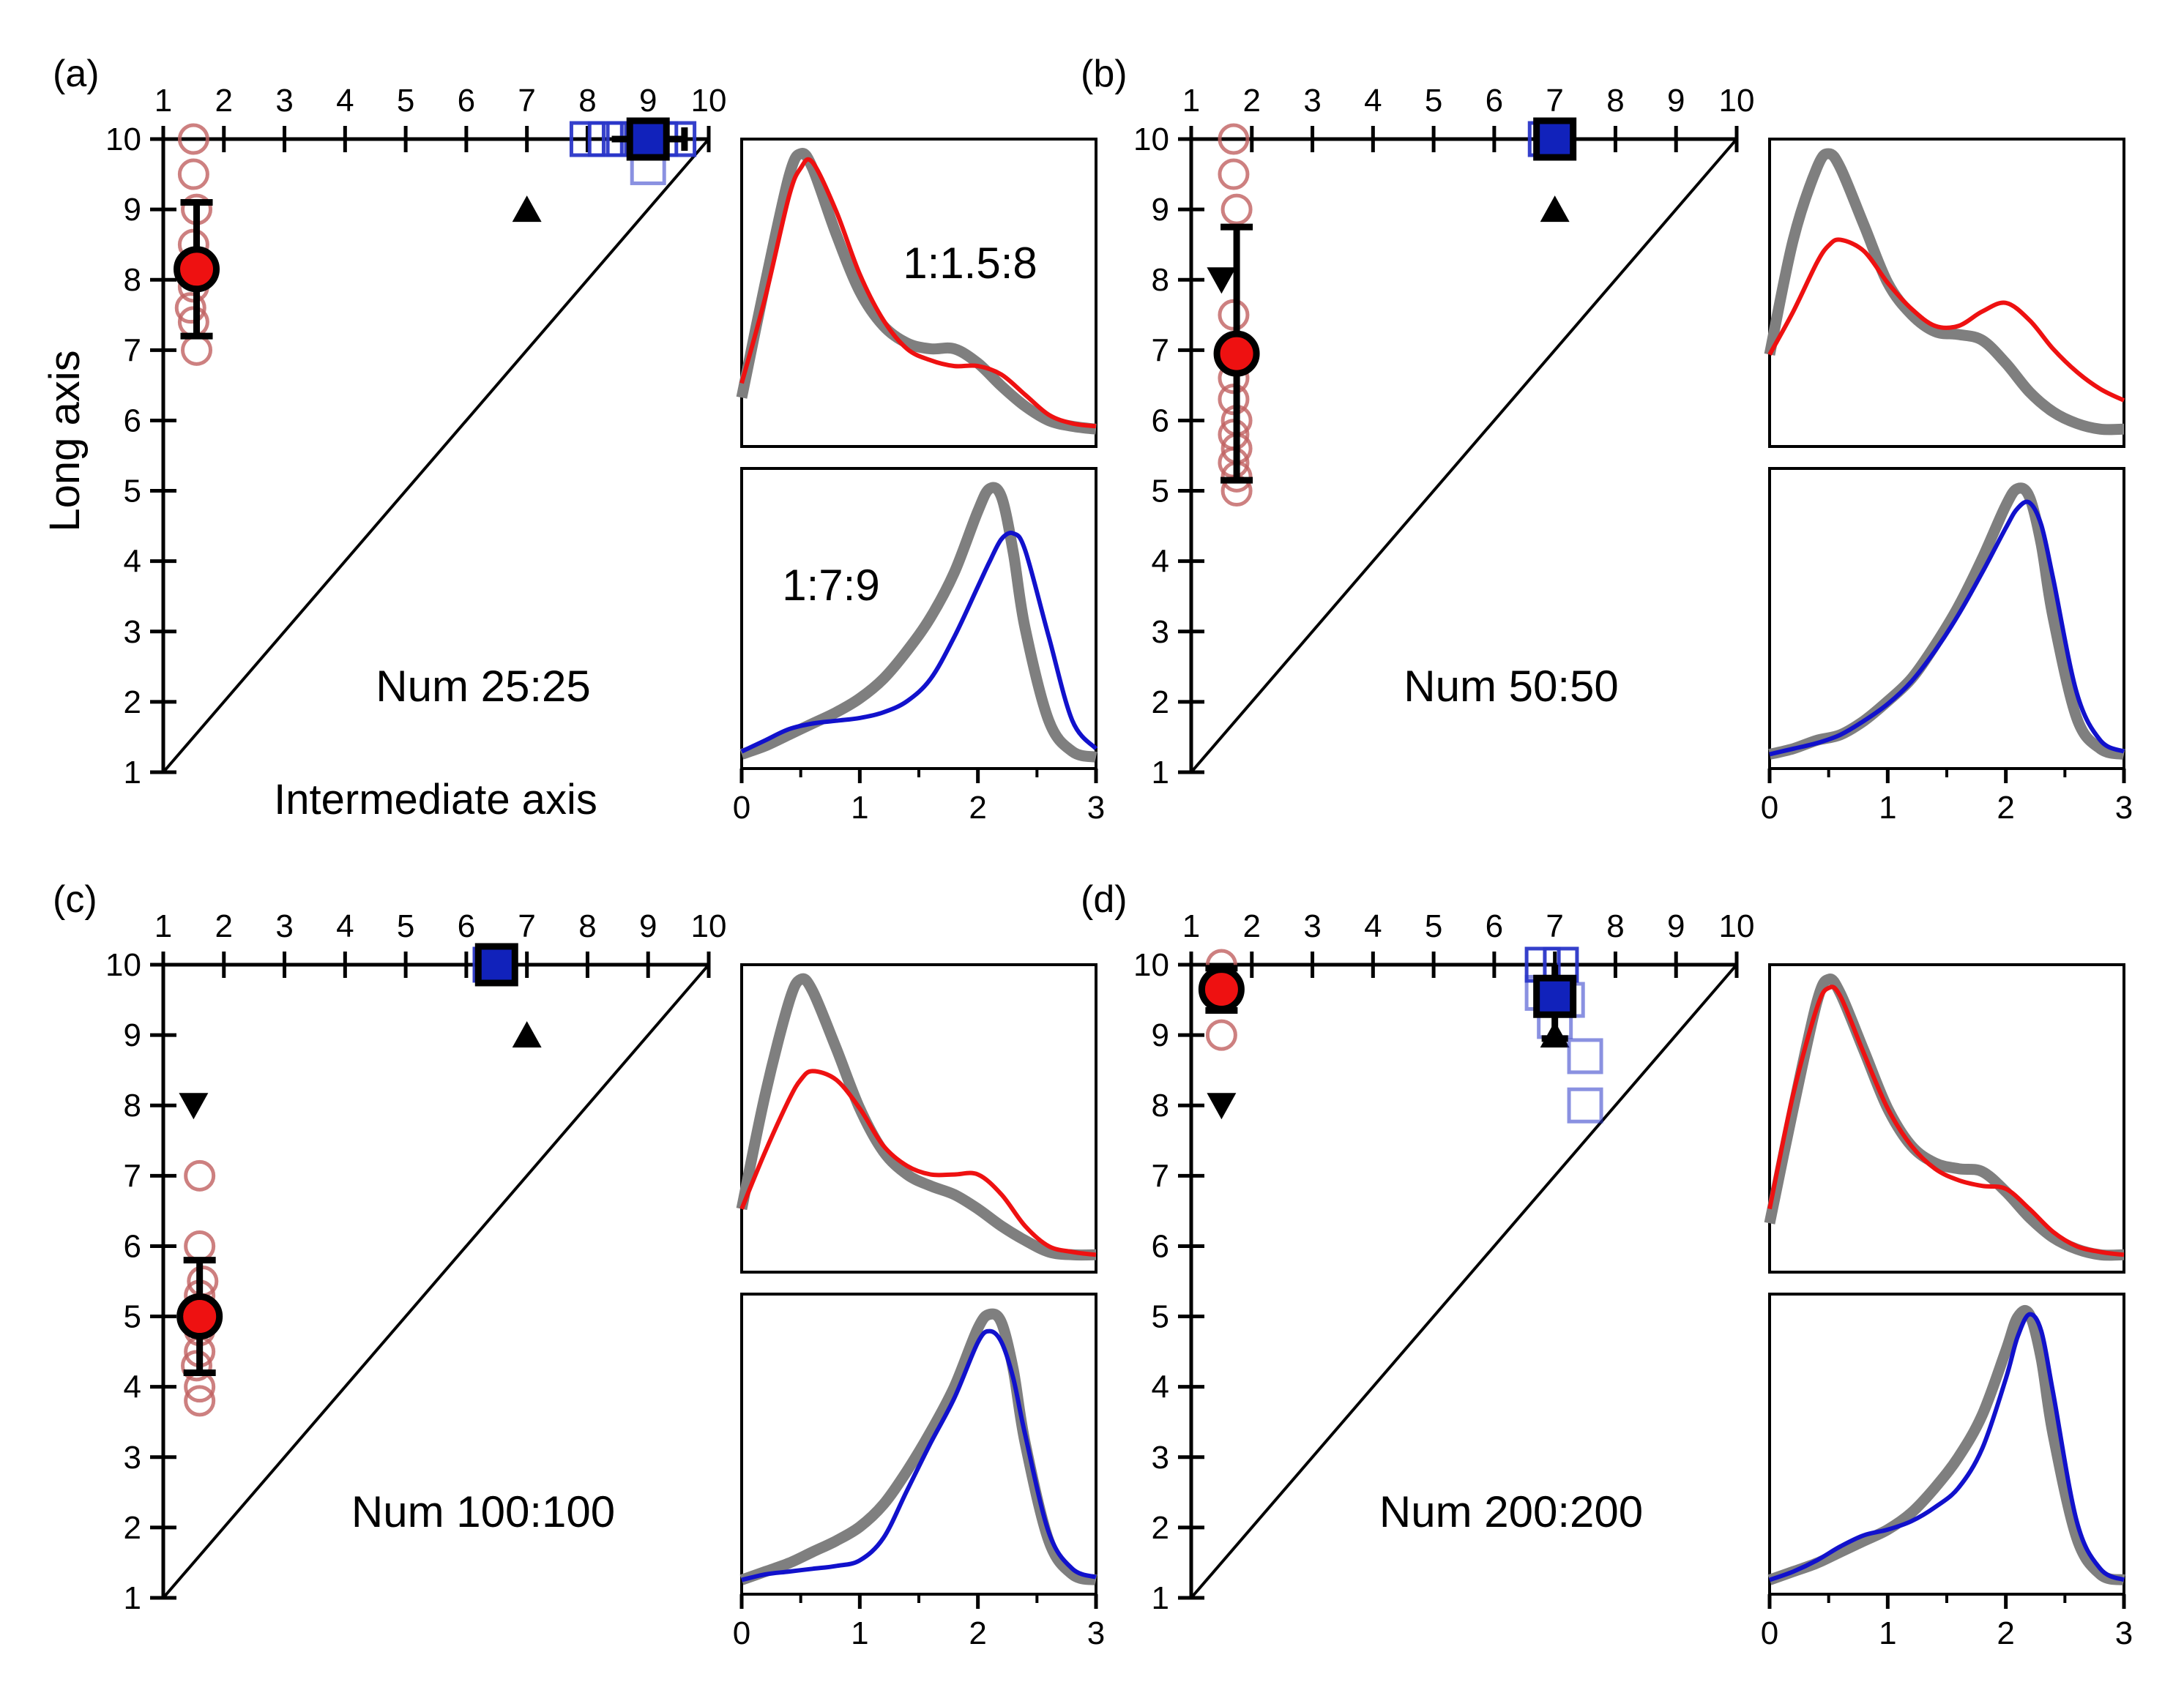 The image size is (2184, 1693). I want to click on panel-label: (c), so click(75, 899).